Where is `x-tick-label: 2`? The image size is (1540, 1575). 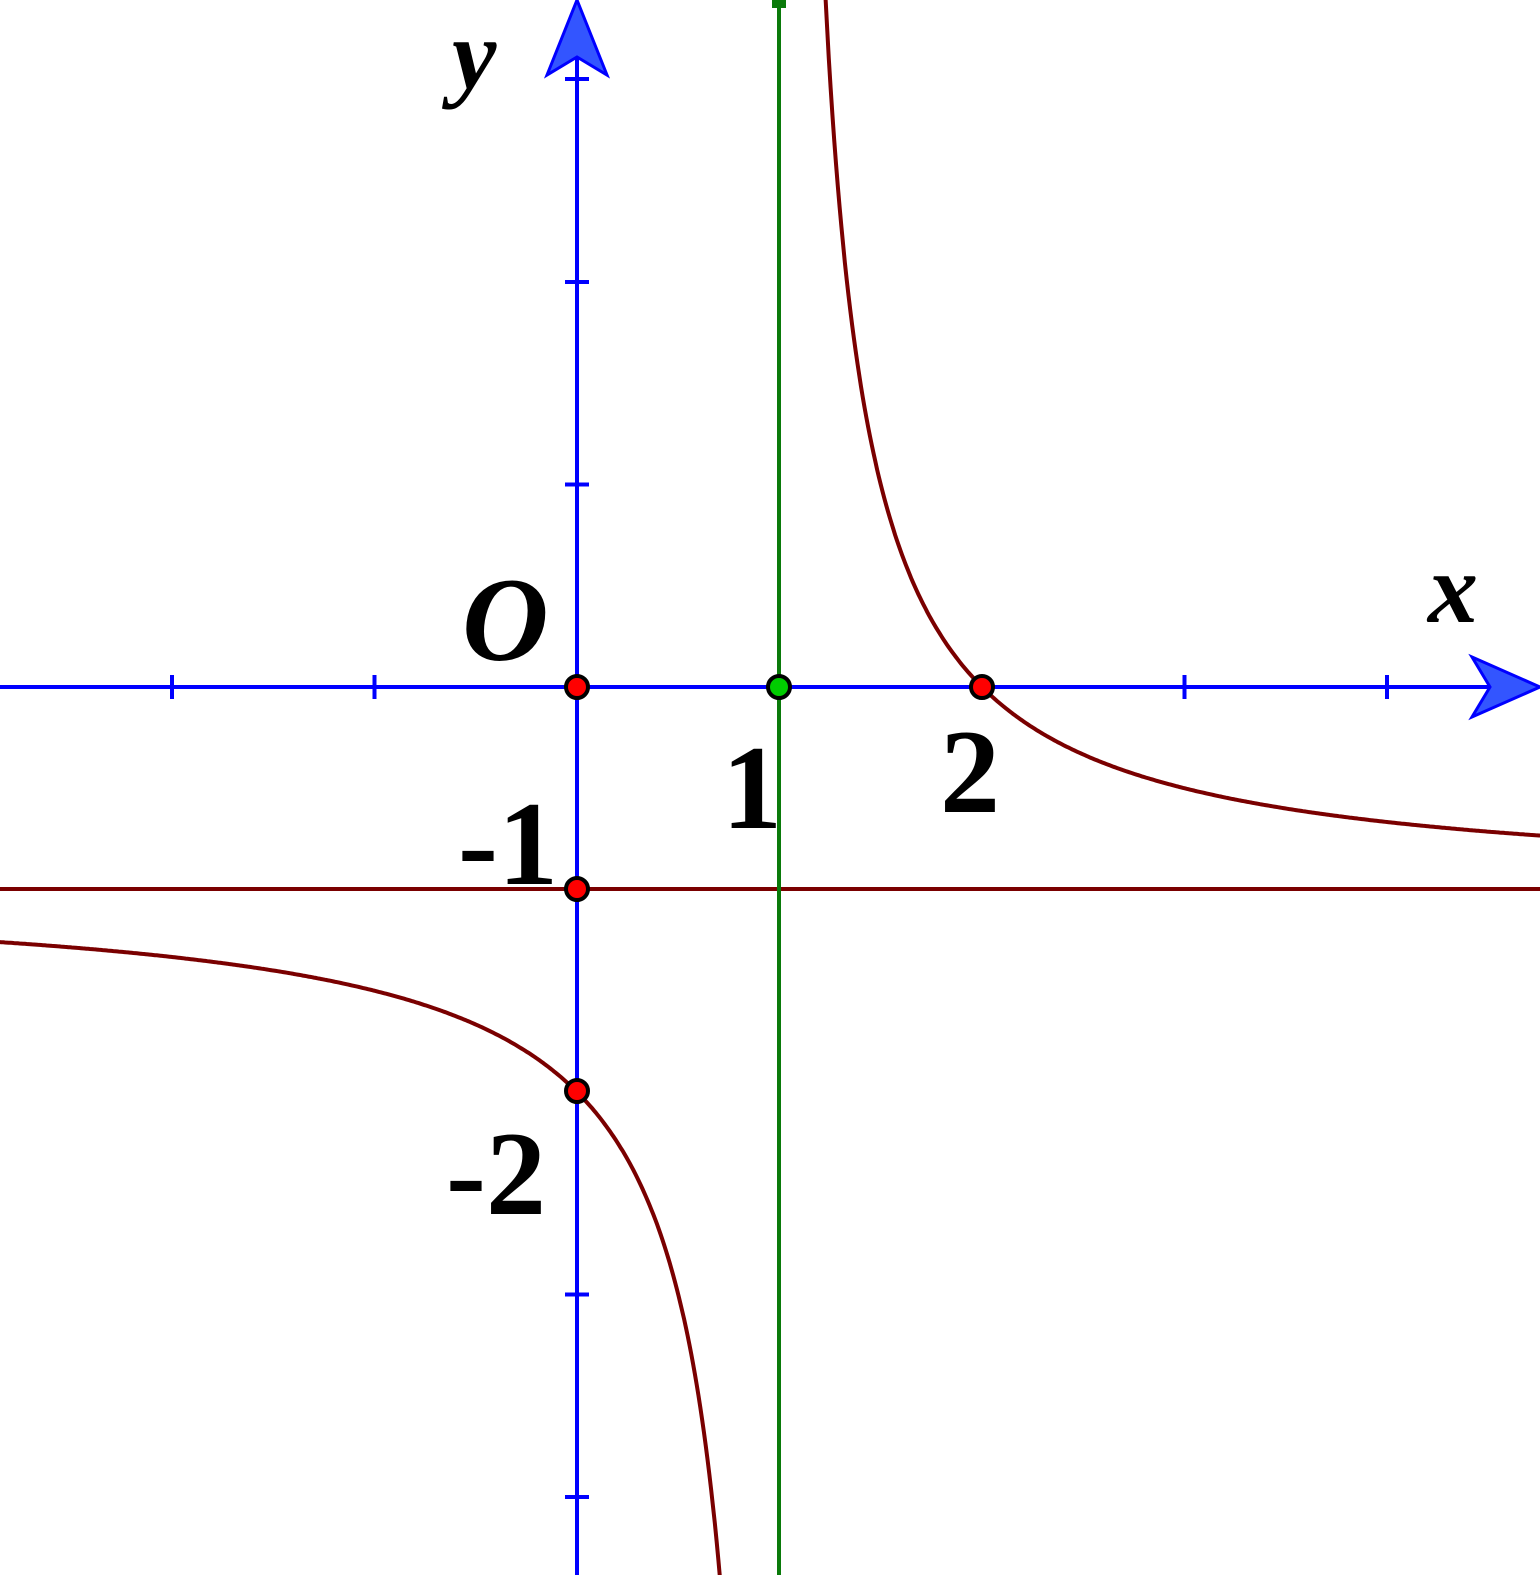 x-tick-label: 2 is located at coordinates (970, 771).